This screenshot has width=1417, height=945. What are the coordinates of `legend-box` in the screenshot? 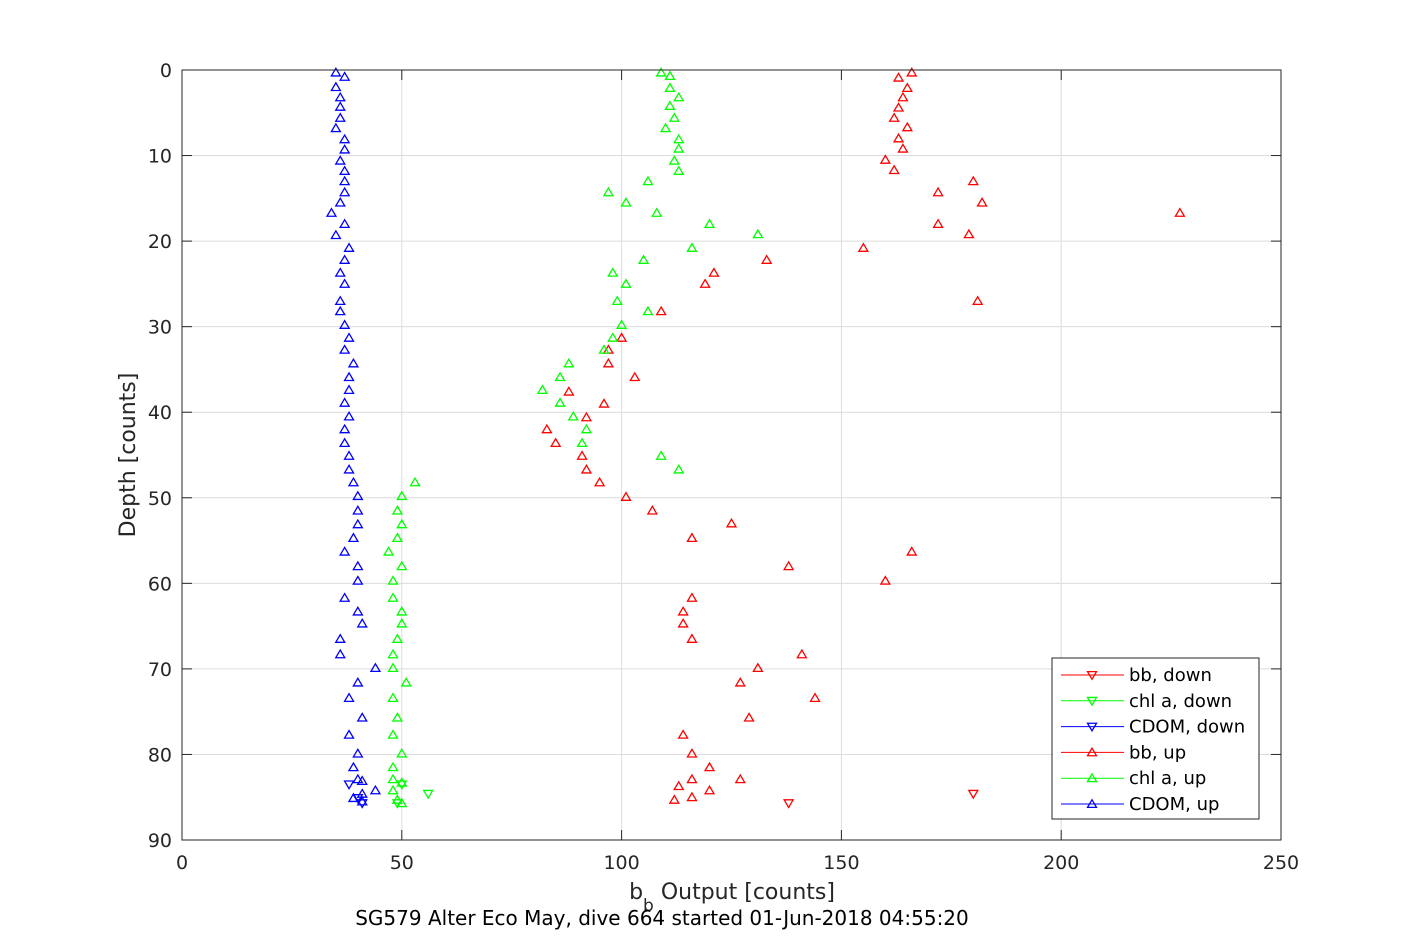 It's located at (1155, 738).